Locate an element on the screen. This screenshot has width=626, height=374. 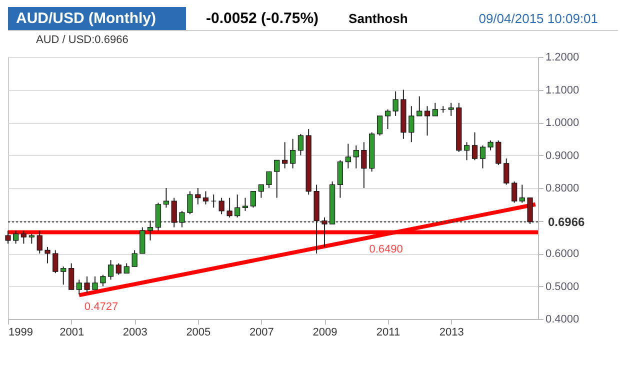
y-tick-label: 1.1000 is located at coordinates (563, 90).